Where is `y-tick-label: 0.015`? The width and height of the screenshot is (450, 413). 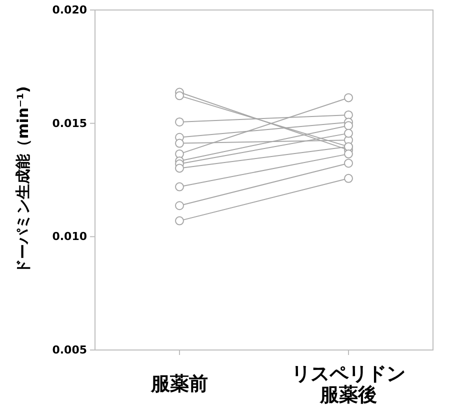 y-tick-label: 0.015 is located at coordinates (69, 123).